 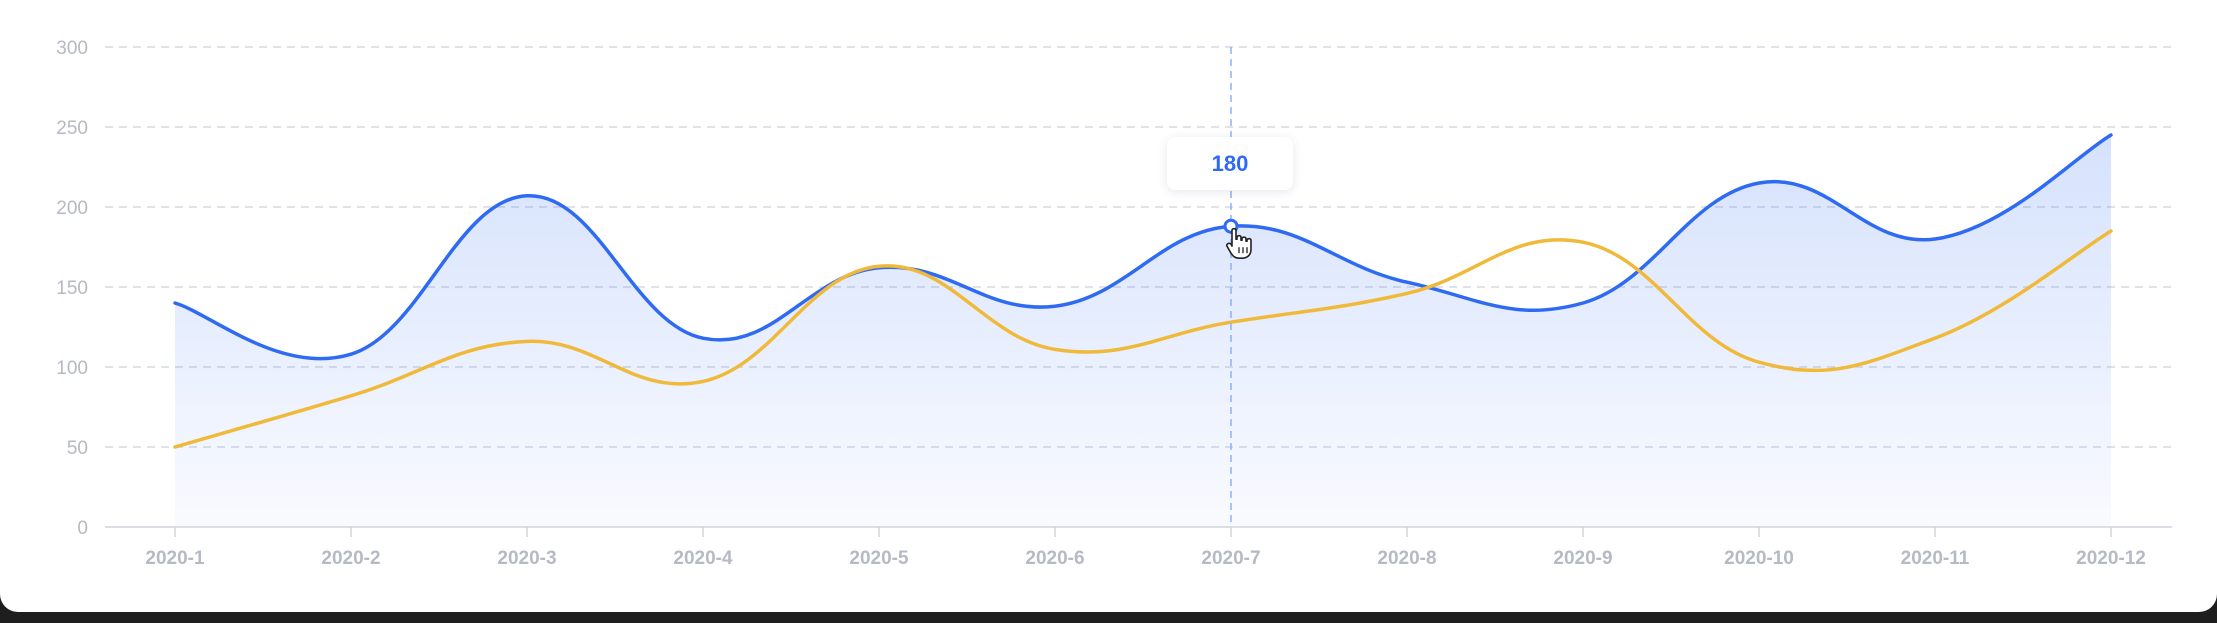 What do you see at coordinates (1054, 558) in the screenshot?
I see `x-tick-label: 2020-6` at bounding box center [1054, 558].